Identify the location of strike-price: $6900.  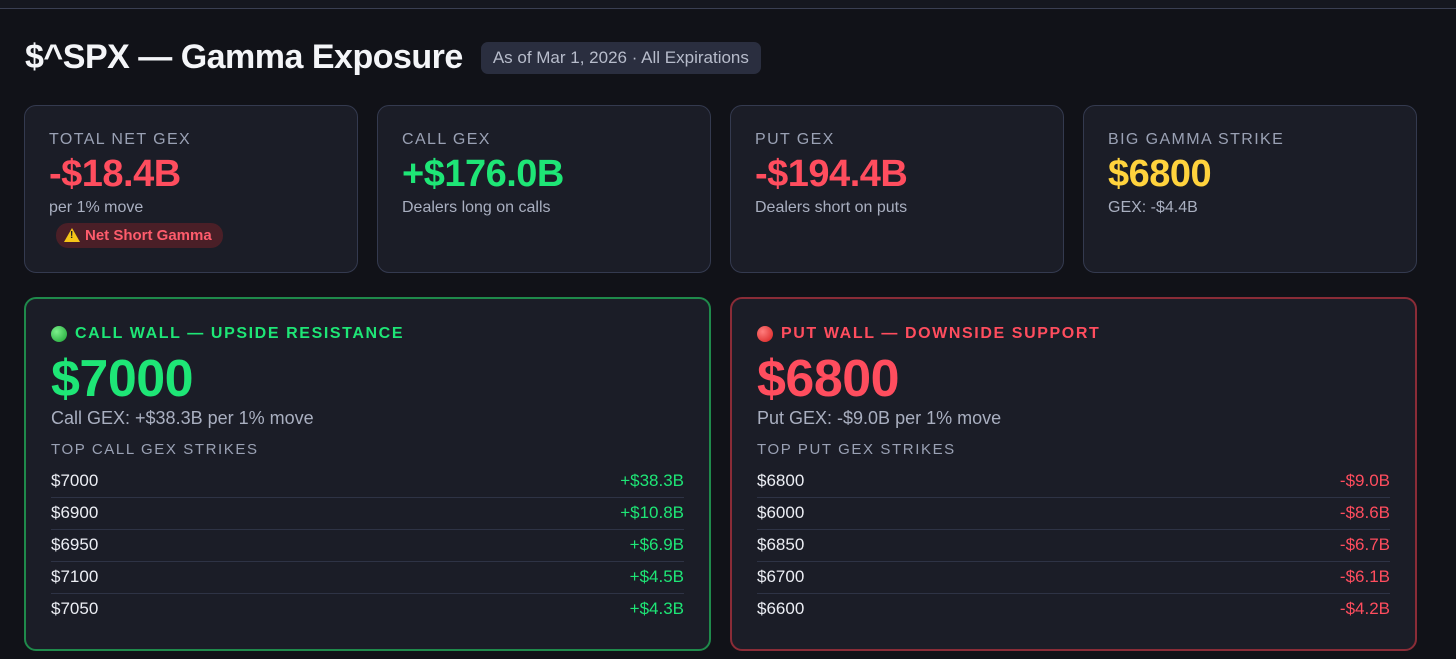
(75, 513).